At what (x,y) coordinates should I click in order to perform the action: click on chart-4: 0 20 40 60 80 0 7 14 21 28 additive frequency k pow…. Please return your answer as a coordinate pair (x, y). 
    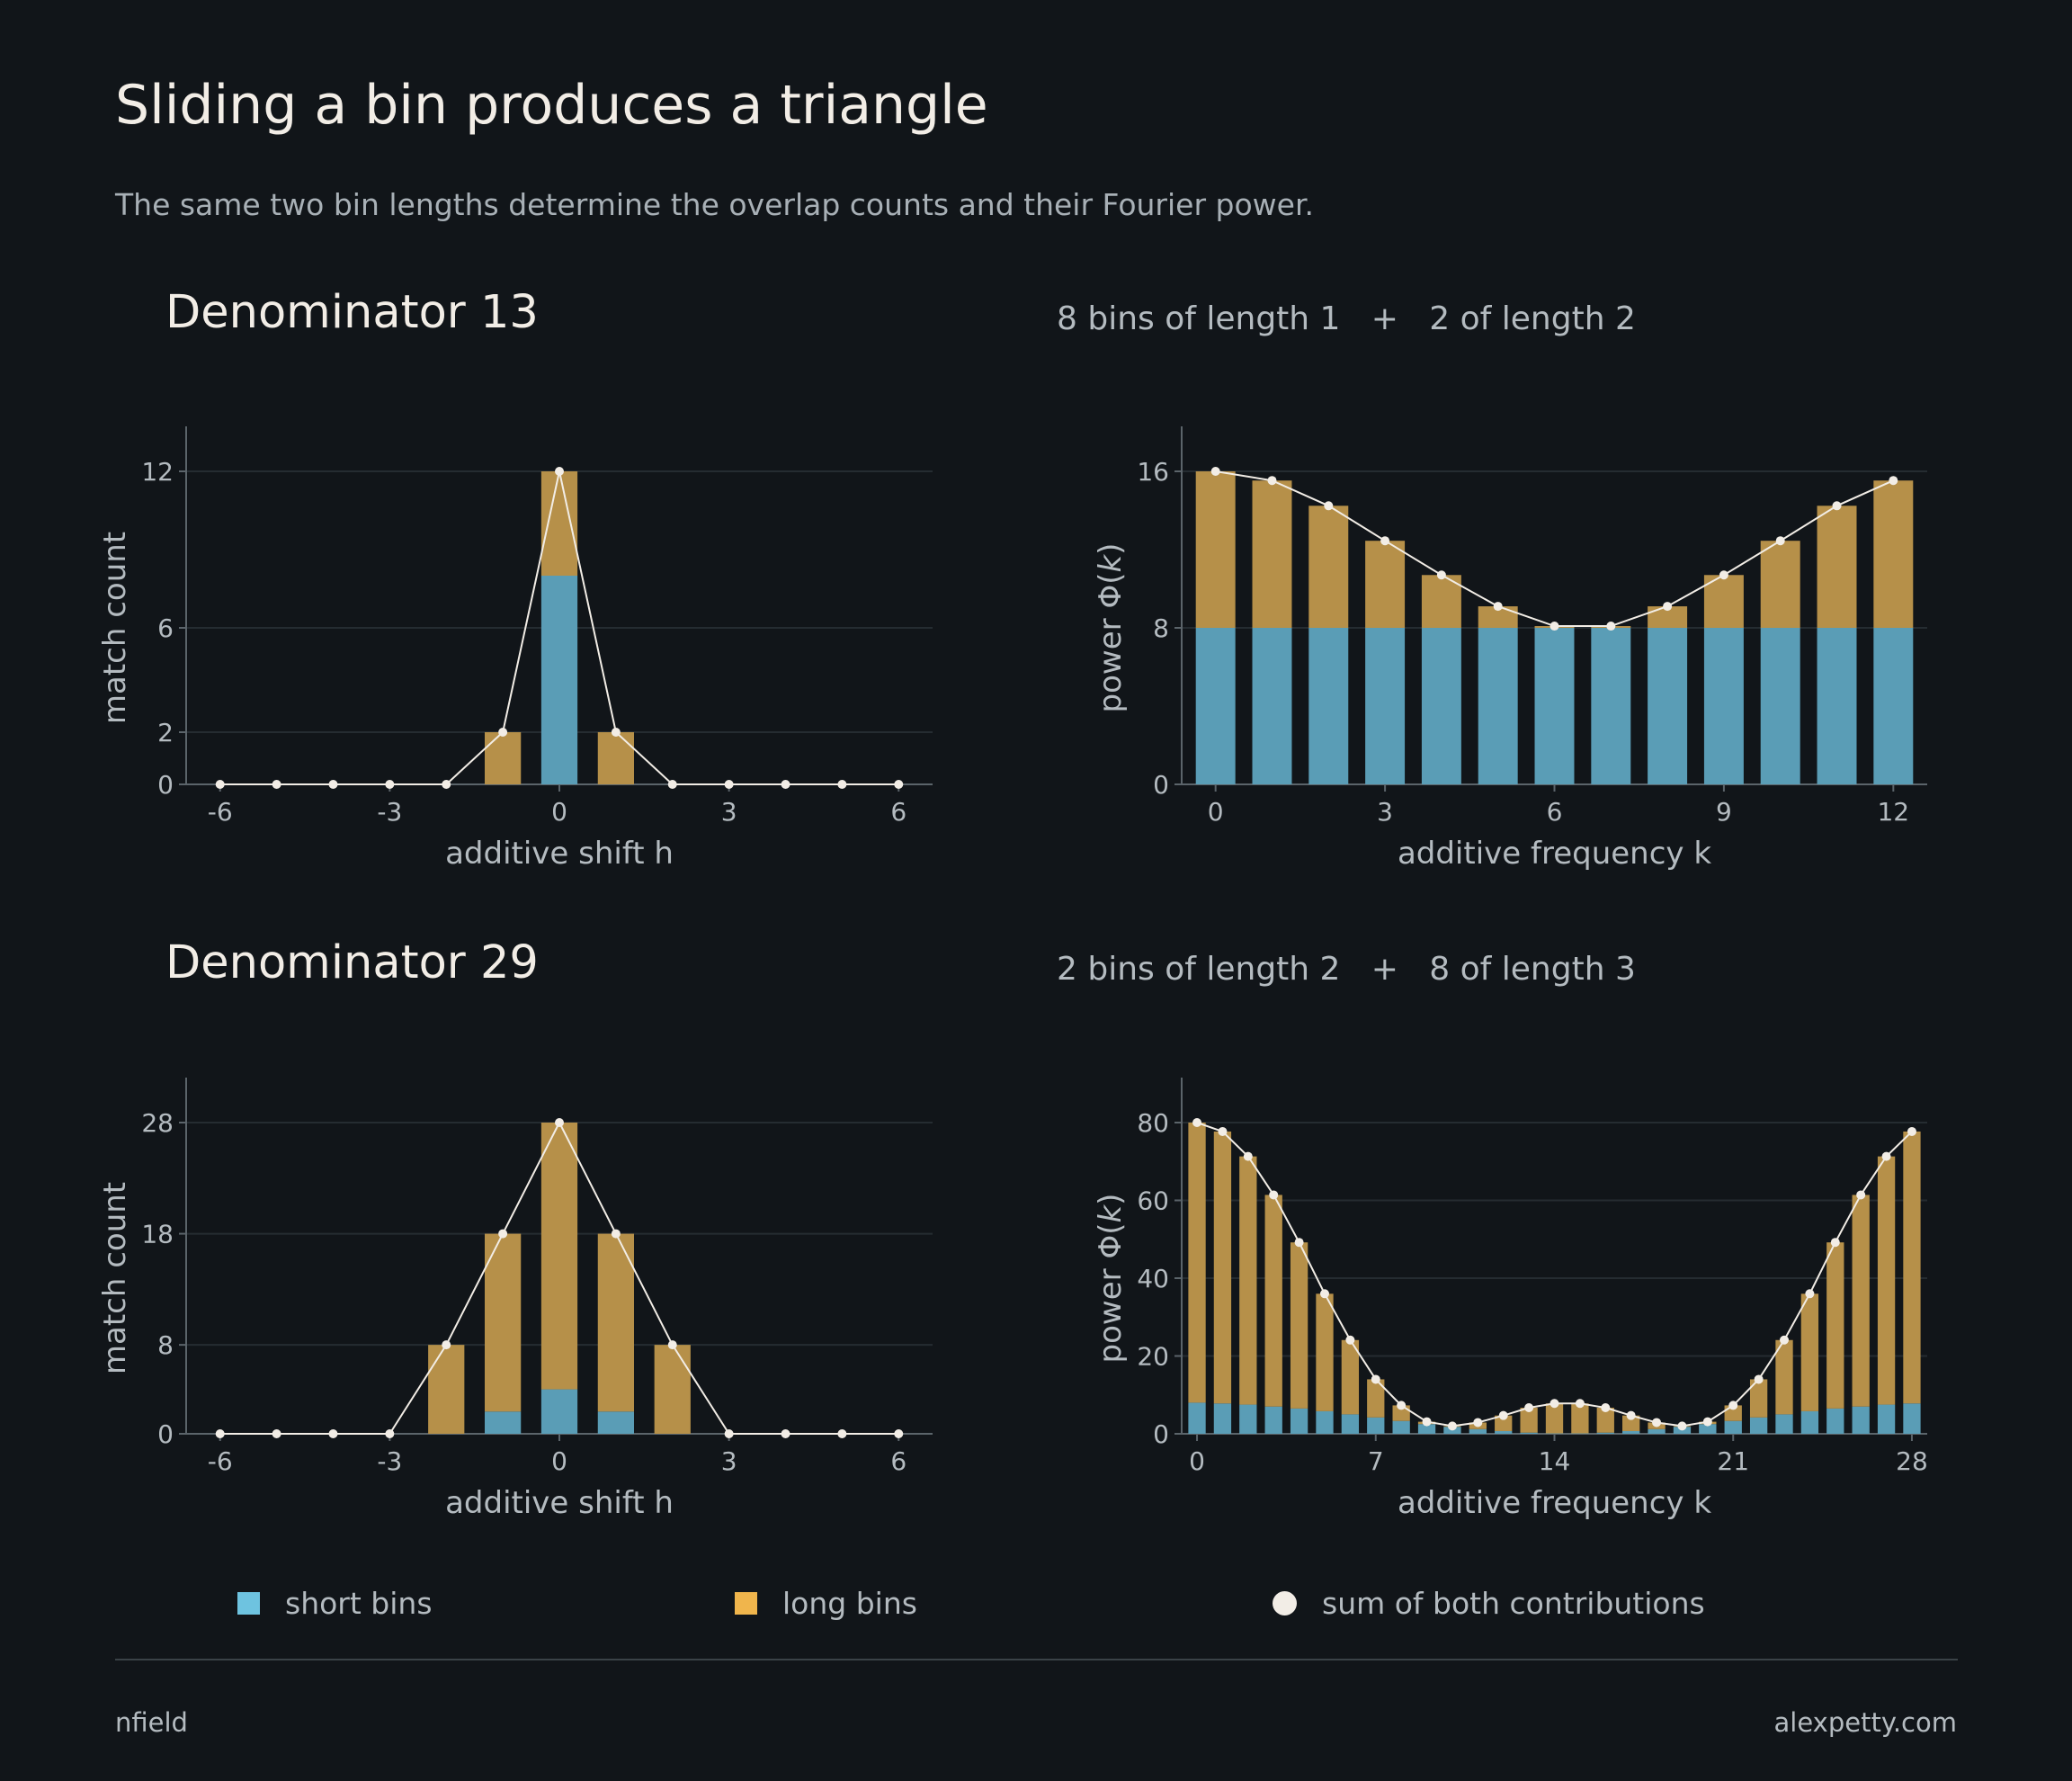
    Looking at the image, I should click on (1510, 1299).